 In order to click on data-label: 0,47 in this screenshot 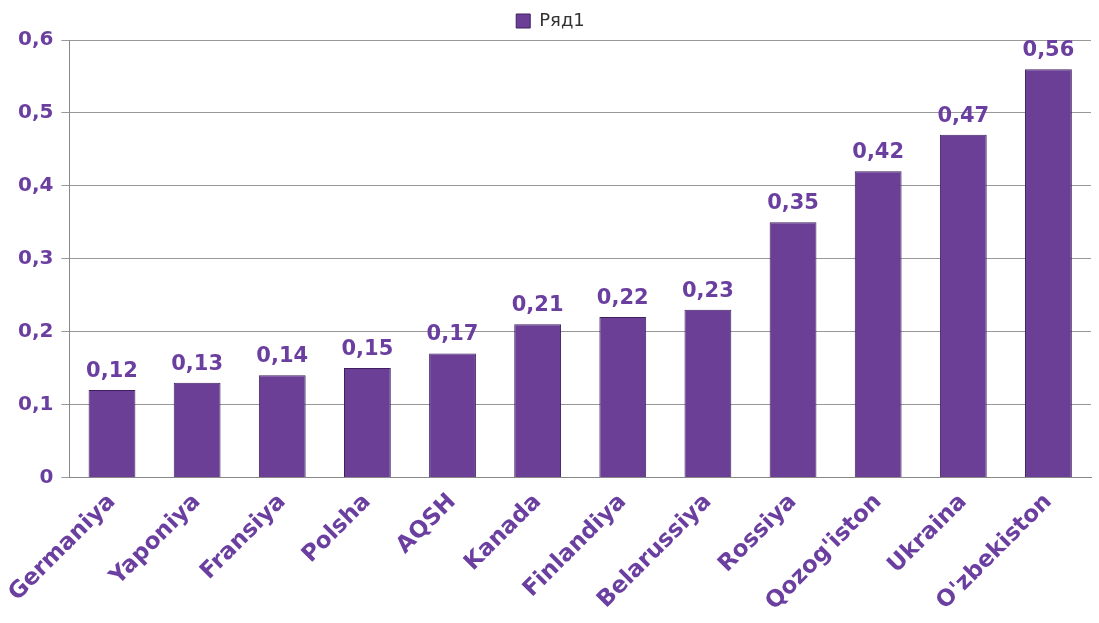, I will do `click(963, 114)`.